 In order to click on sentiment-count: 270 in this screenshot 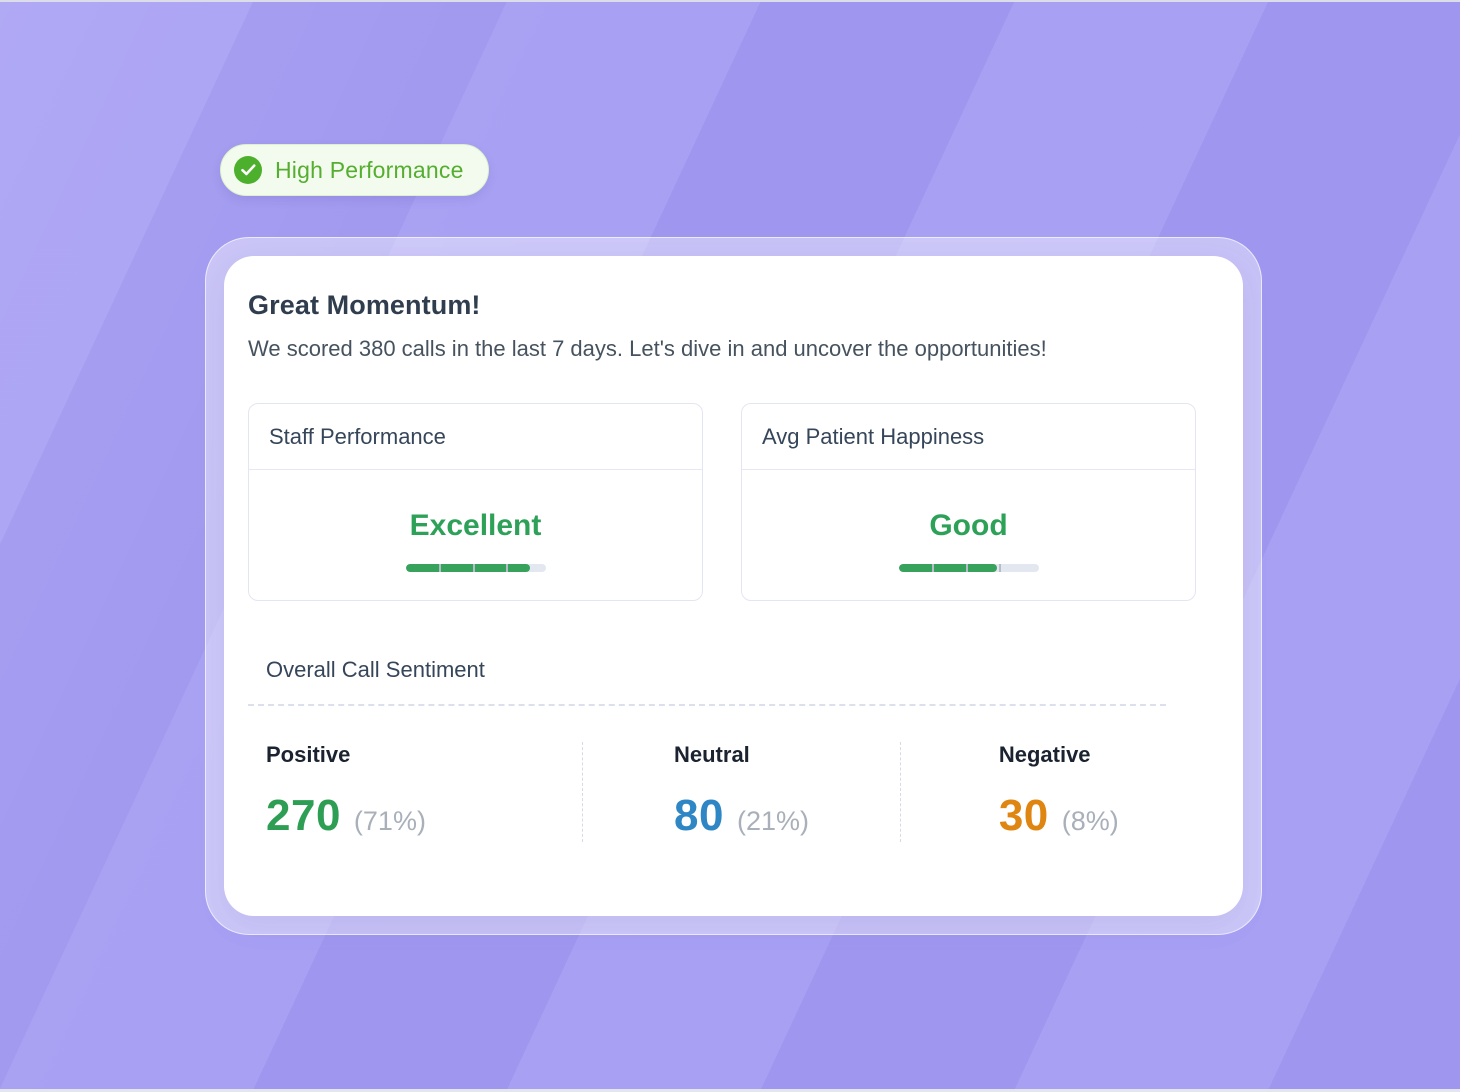, I will do `click(303, 815)`.